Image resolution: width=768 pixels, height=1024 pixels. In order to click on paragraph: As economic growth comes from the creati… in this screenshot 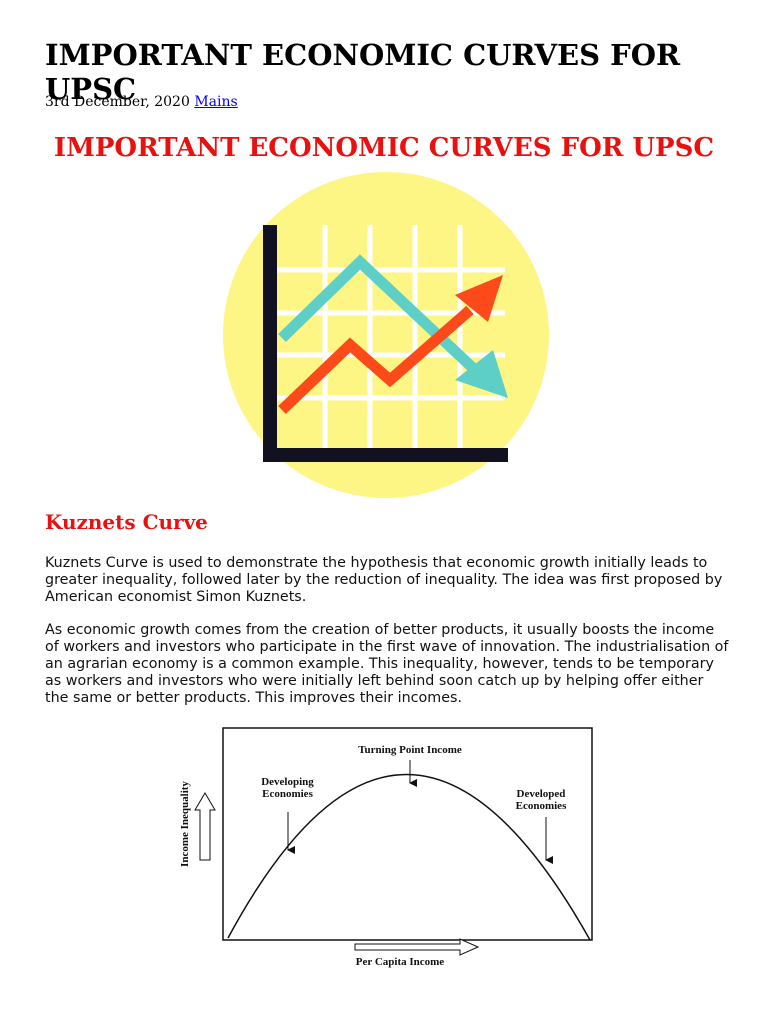, I will do `click(387, 664)`.